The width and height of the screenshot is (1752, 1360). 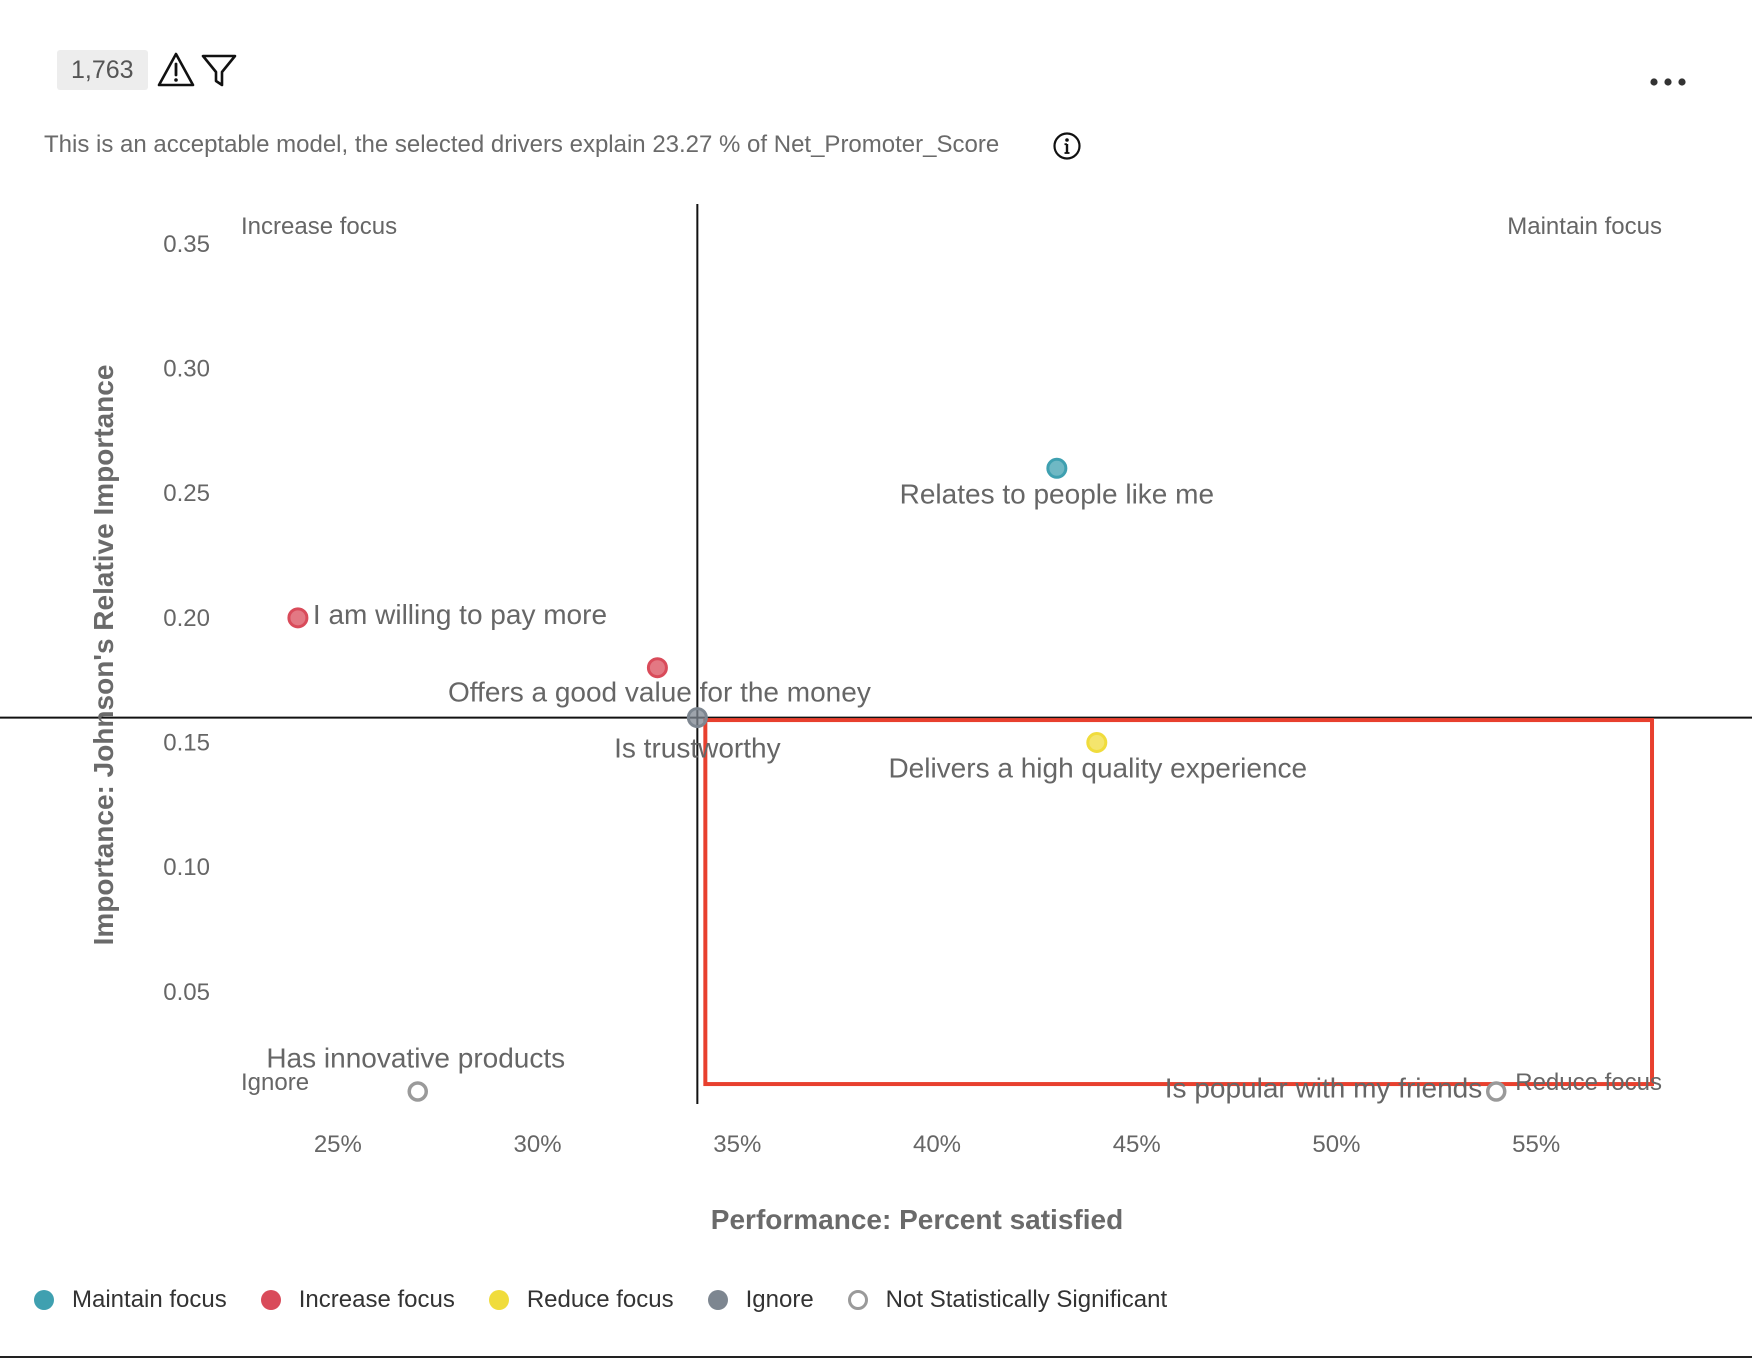 What do you see at coordinates (219, 70) in the screenshot?
I see `filter-funnel-icon` at bounding box center [219, 70].